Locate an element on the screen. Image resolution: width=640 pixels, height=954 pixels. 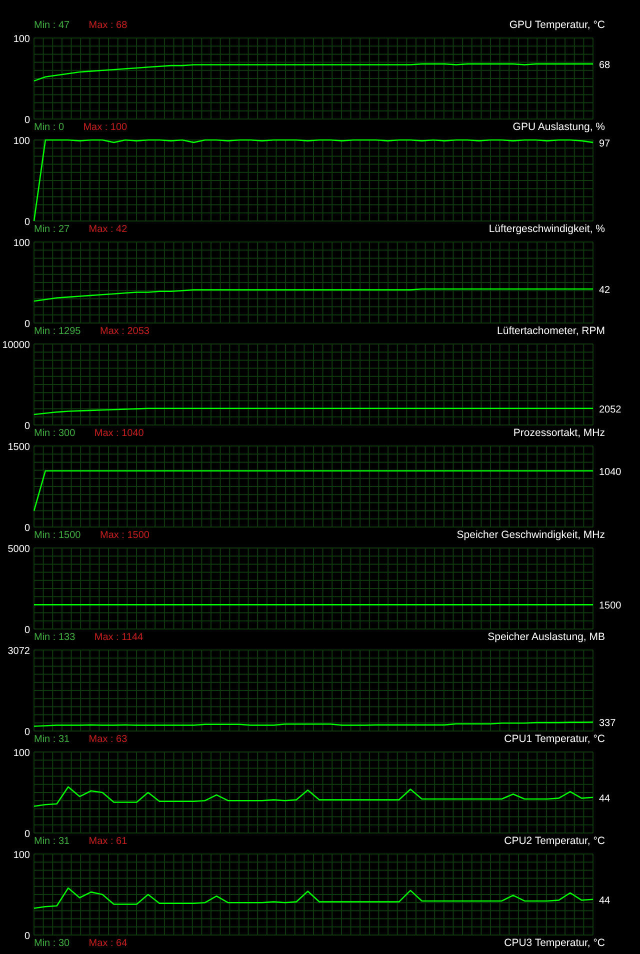
text: Min : 27 is located at coordinates (52, 229).